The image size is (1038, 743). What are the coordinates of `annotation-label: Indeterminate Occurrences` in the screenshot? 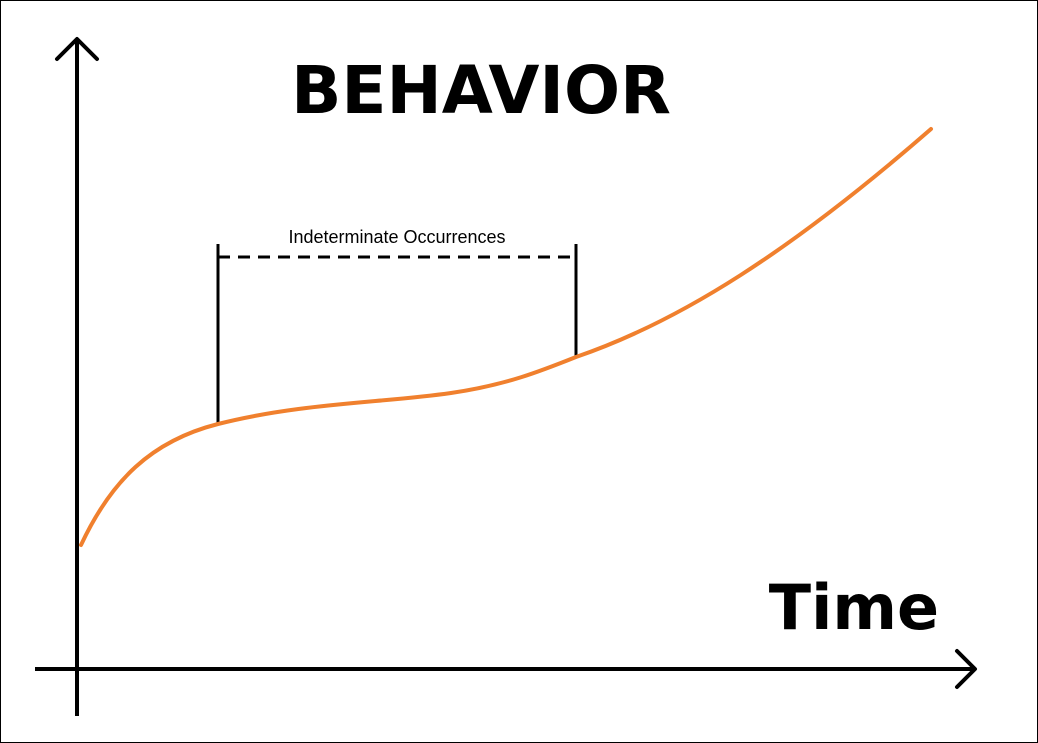 It's located at (396, 237).